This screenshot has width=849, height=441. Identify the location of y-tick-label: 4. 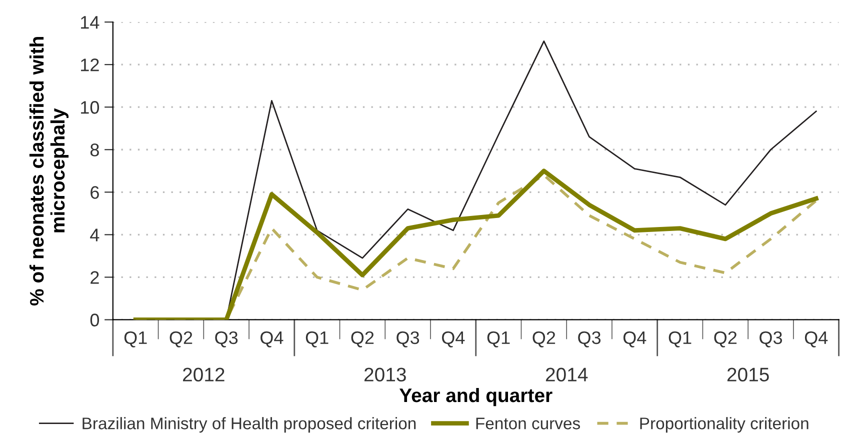
(95, 235).